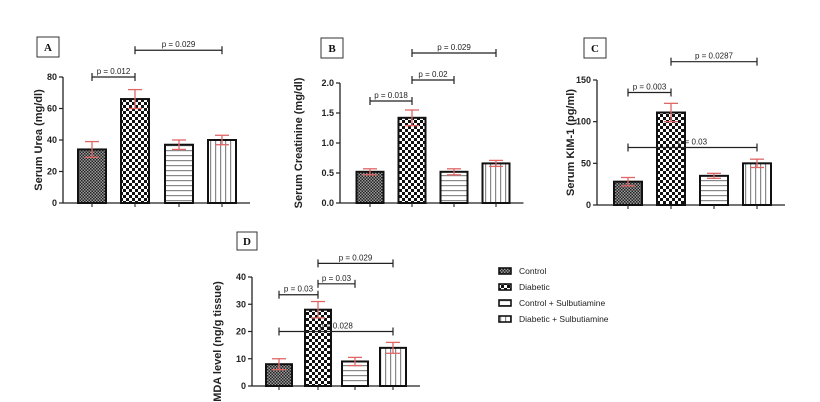 Image resolution: width=820 pixels, height=402 pixels. I want to click on bar-control, so click(370, 187).